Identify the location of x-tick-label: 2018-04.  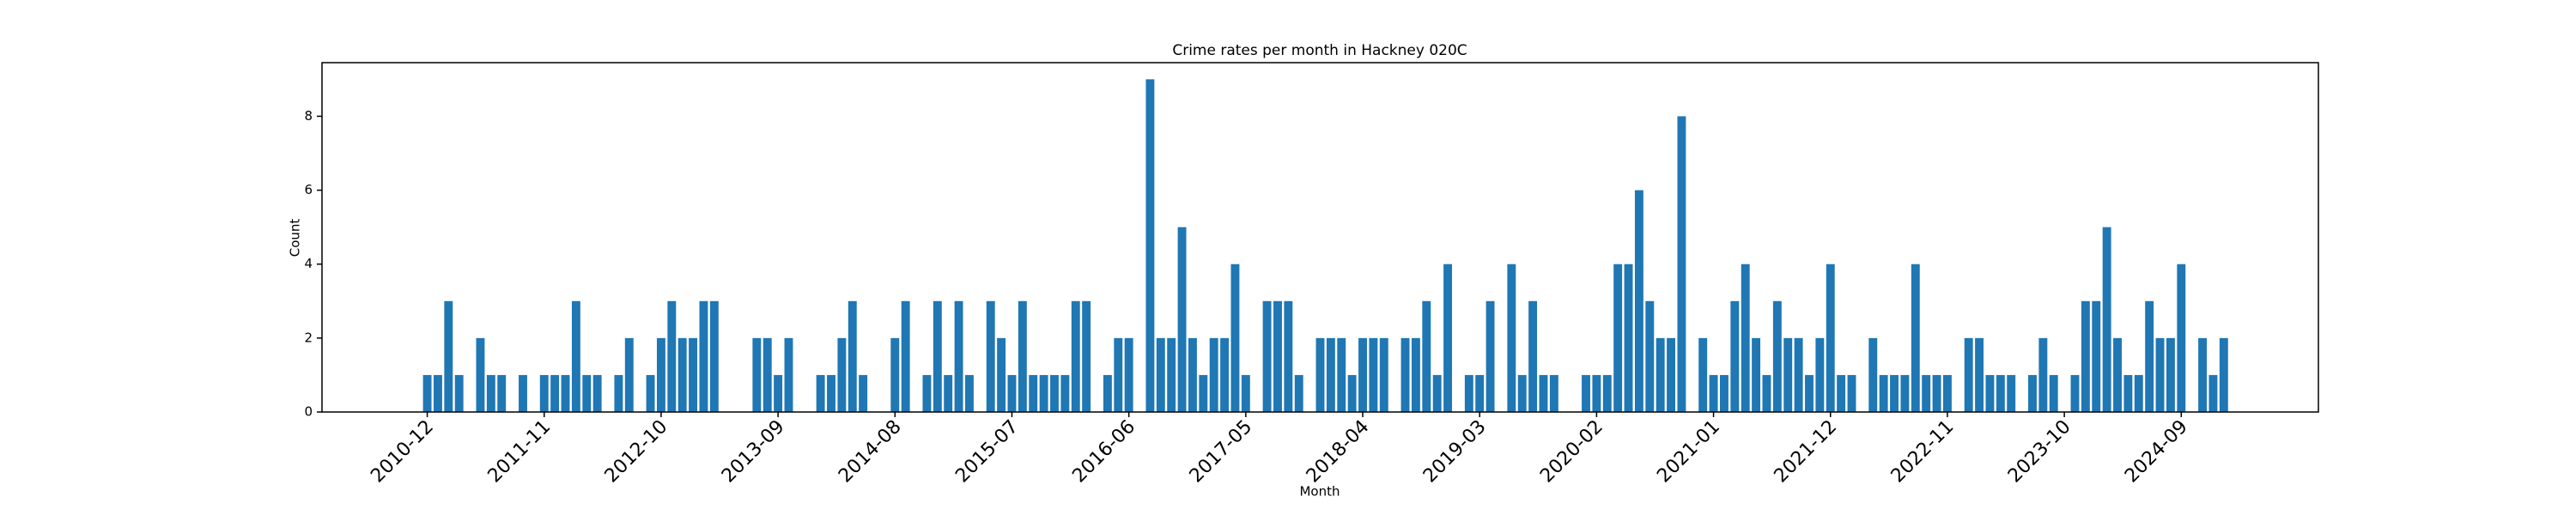
(1338, 452).